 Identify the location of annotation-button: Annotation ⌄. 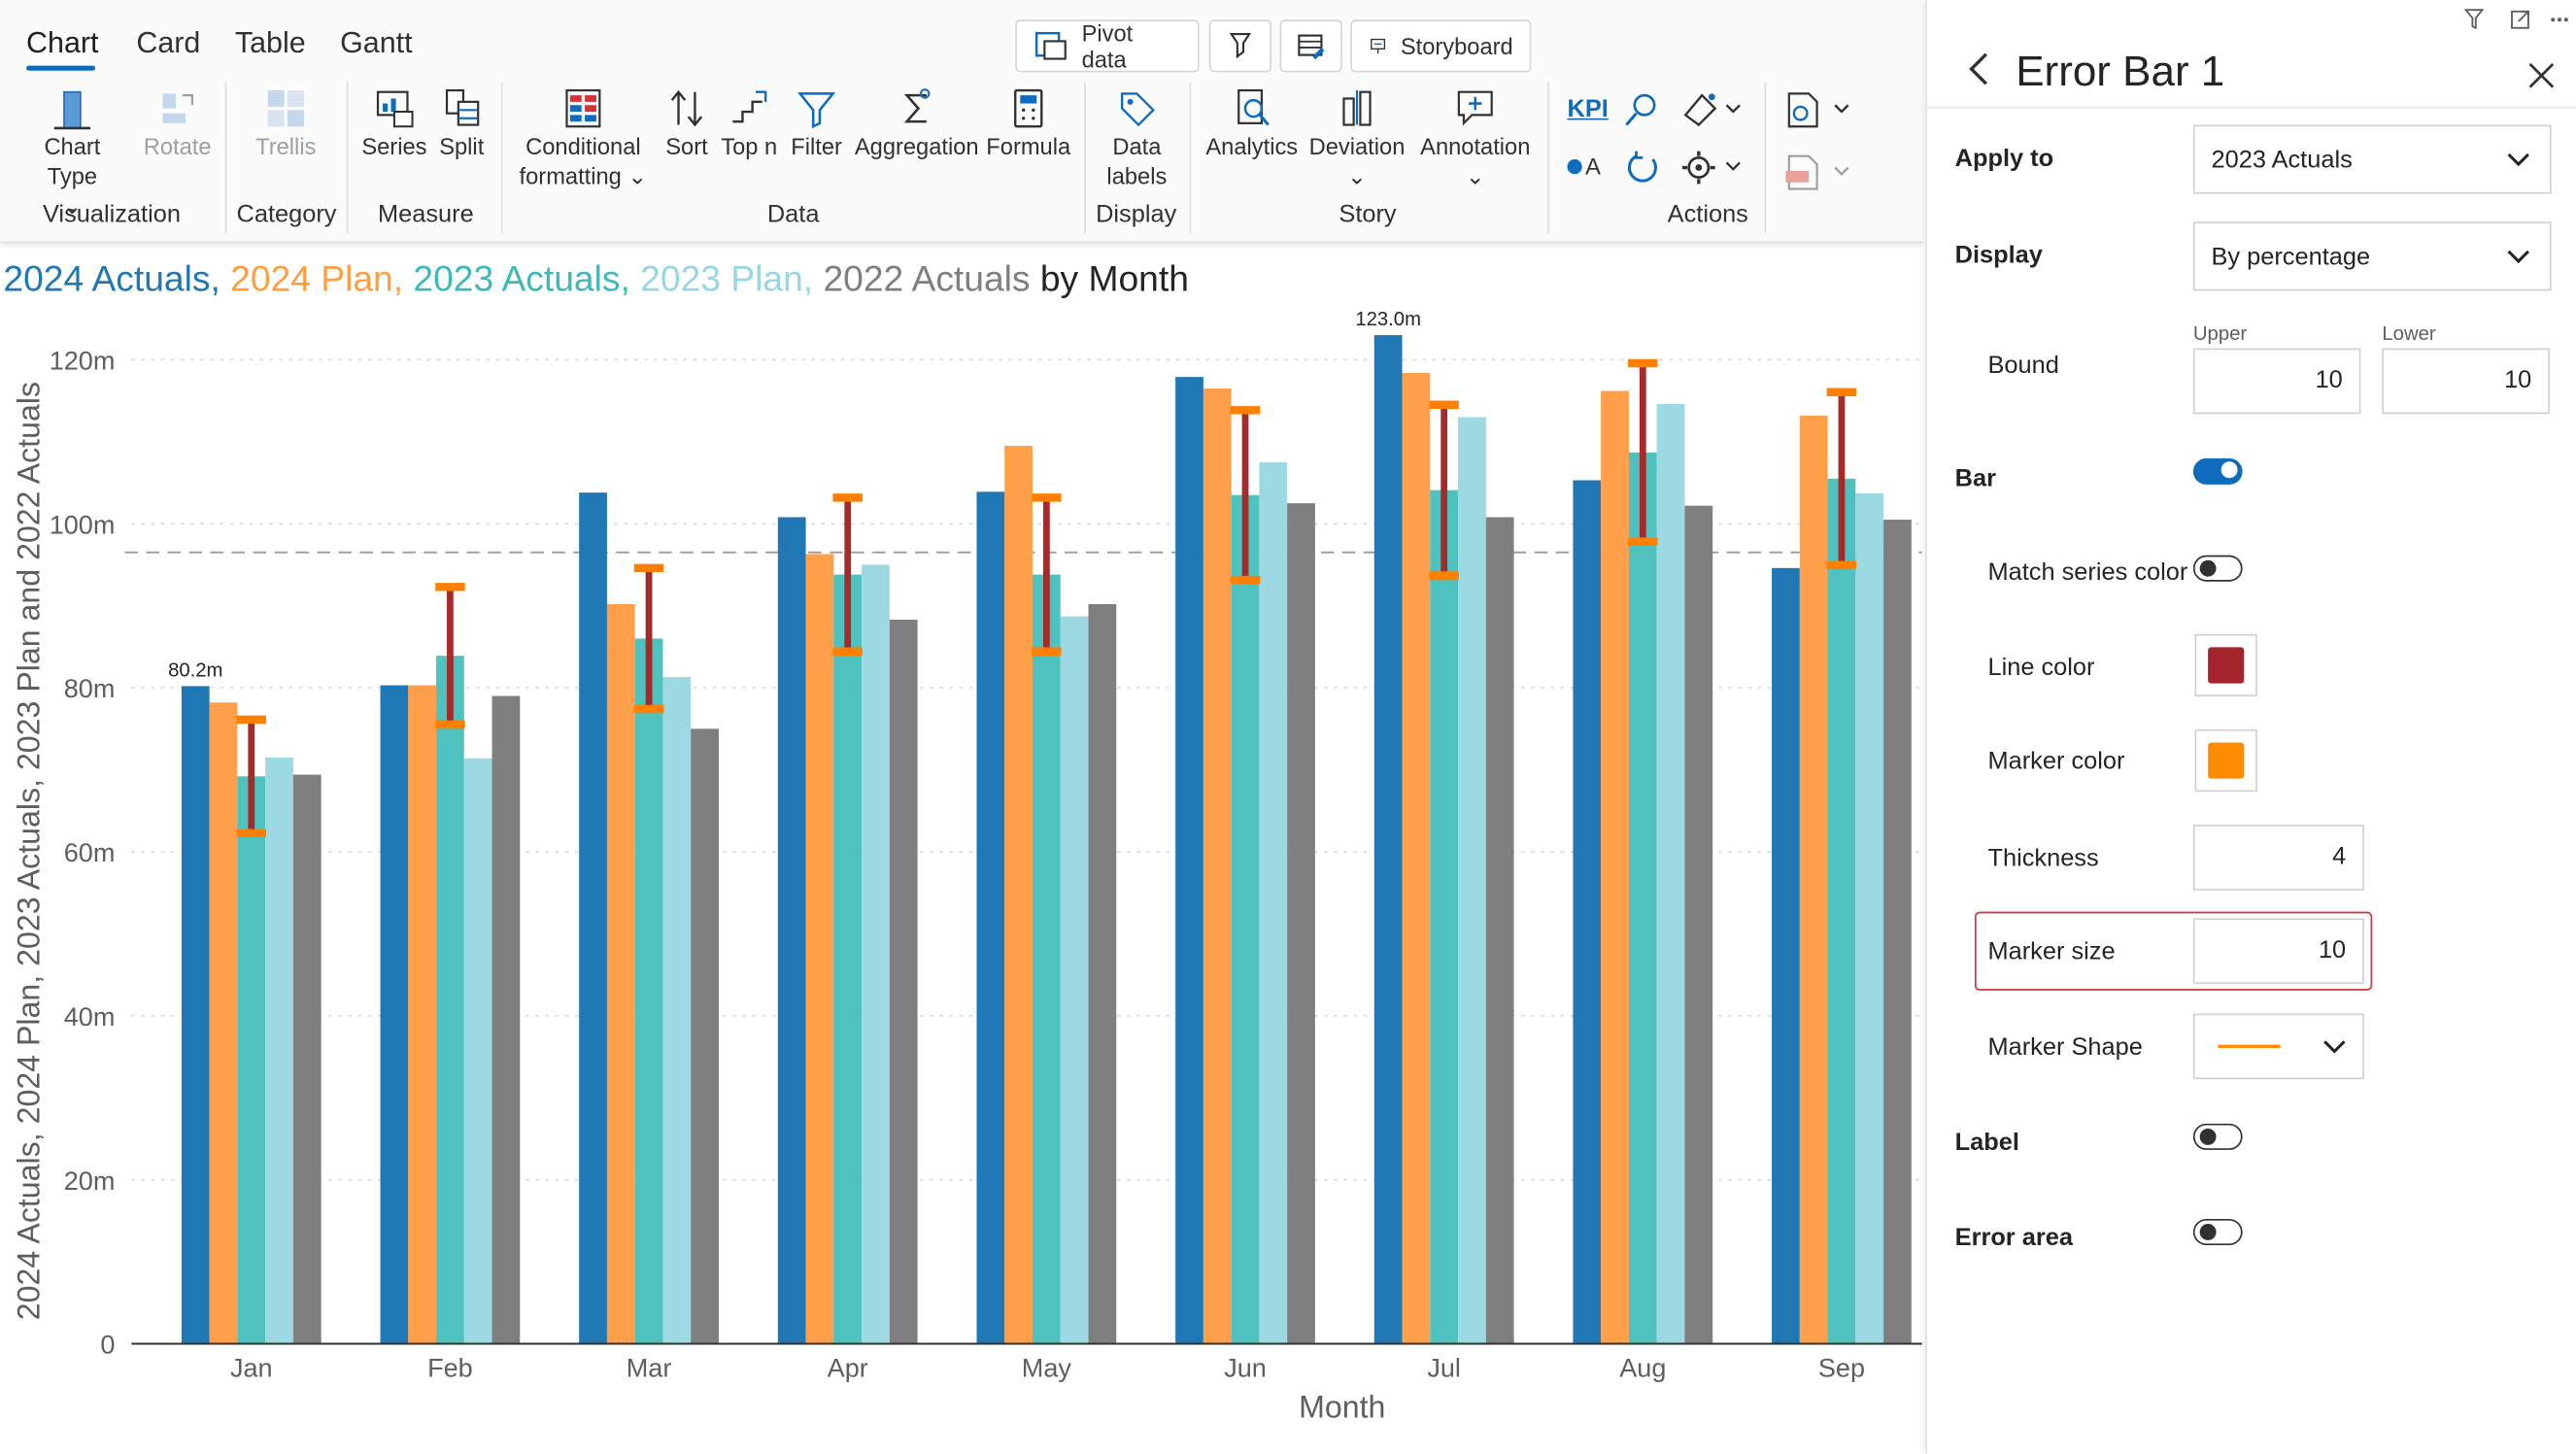
(1476, 137).